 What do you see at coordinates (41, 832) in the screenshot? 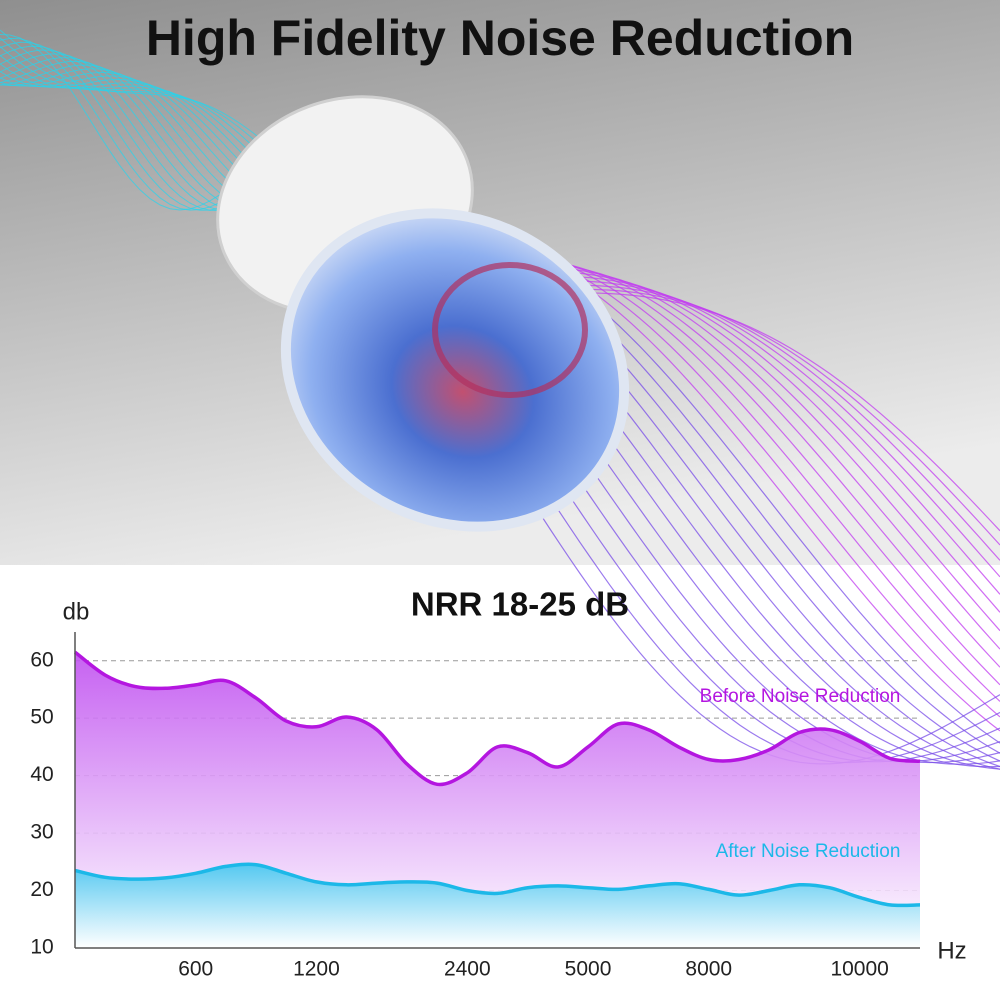
I see `y-tick-label: 30` at bounding box center [41, 832].